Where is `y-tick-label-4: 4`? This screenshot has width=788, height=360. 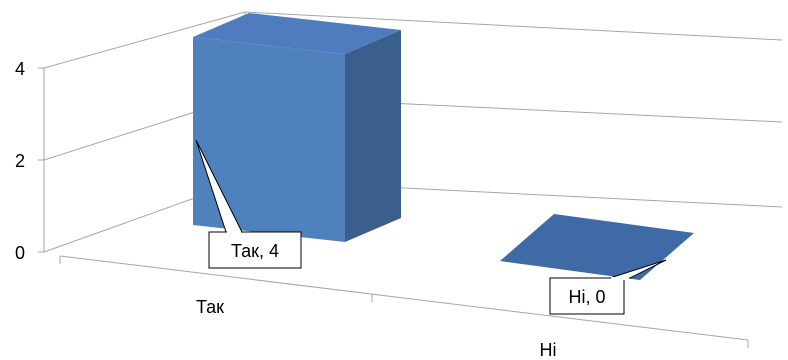
y-tick-label-4: 4 is located at coordinates (20, 69).